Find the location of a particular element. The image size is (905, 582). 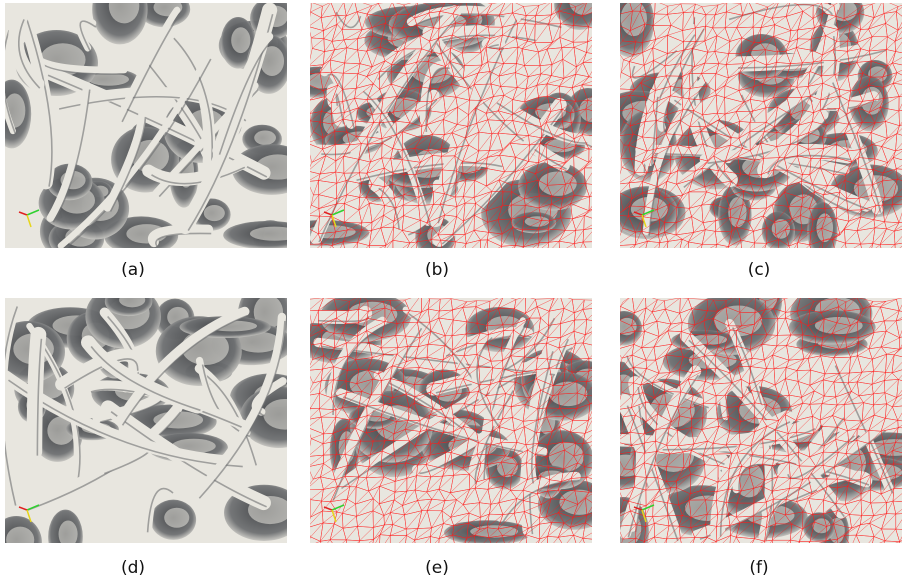

panel-d-axes-icon is located at coordinates (29, 513).